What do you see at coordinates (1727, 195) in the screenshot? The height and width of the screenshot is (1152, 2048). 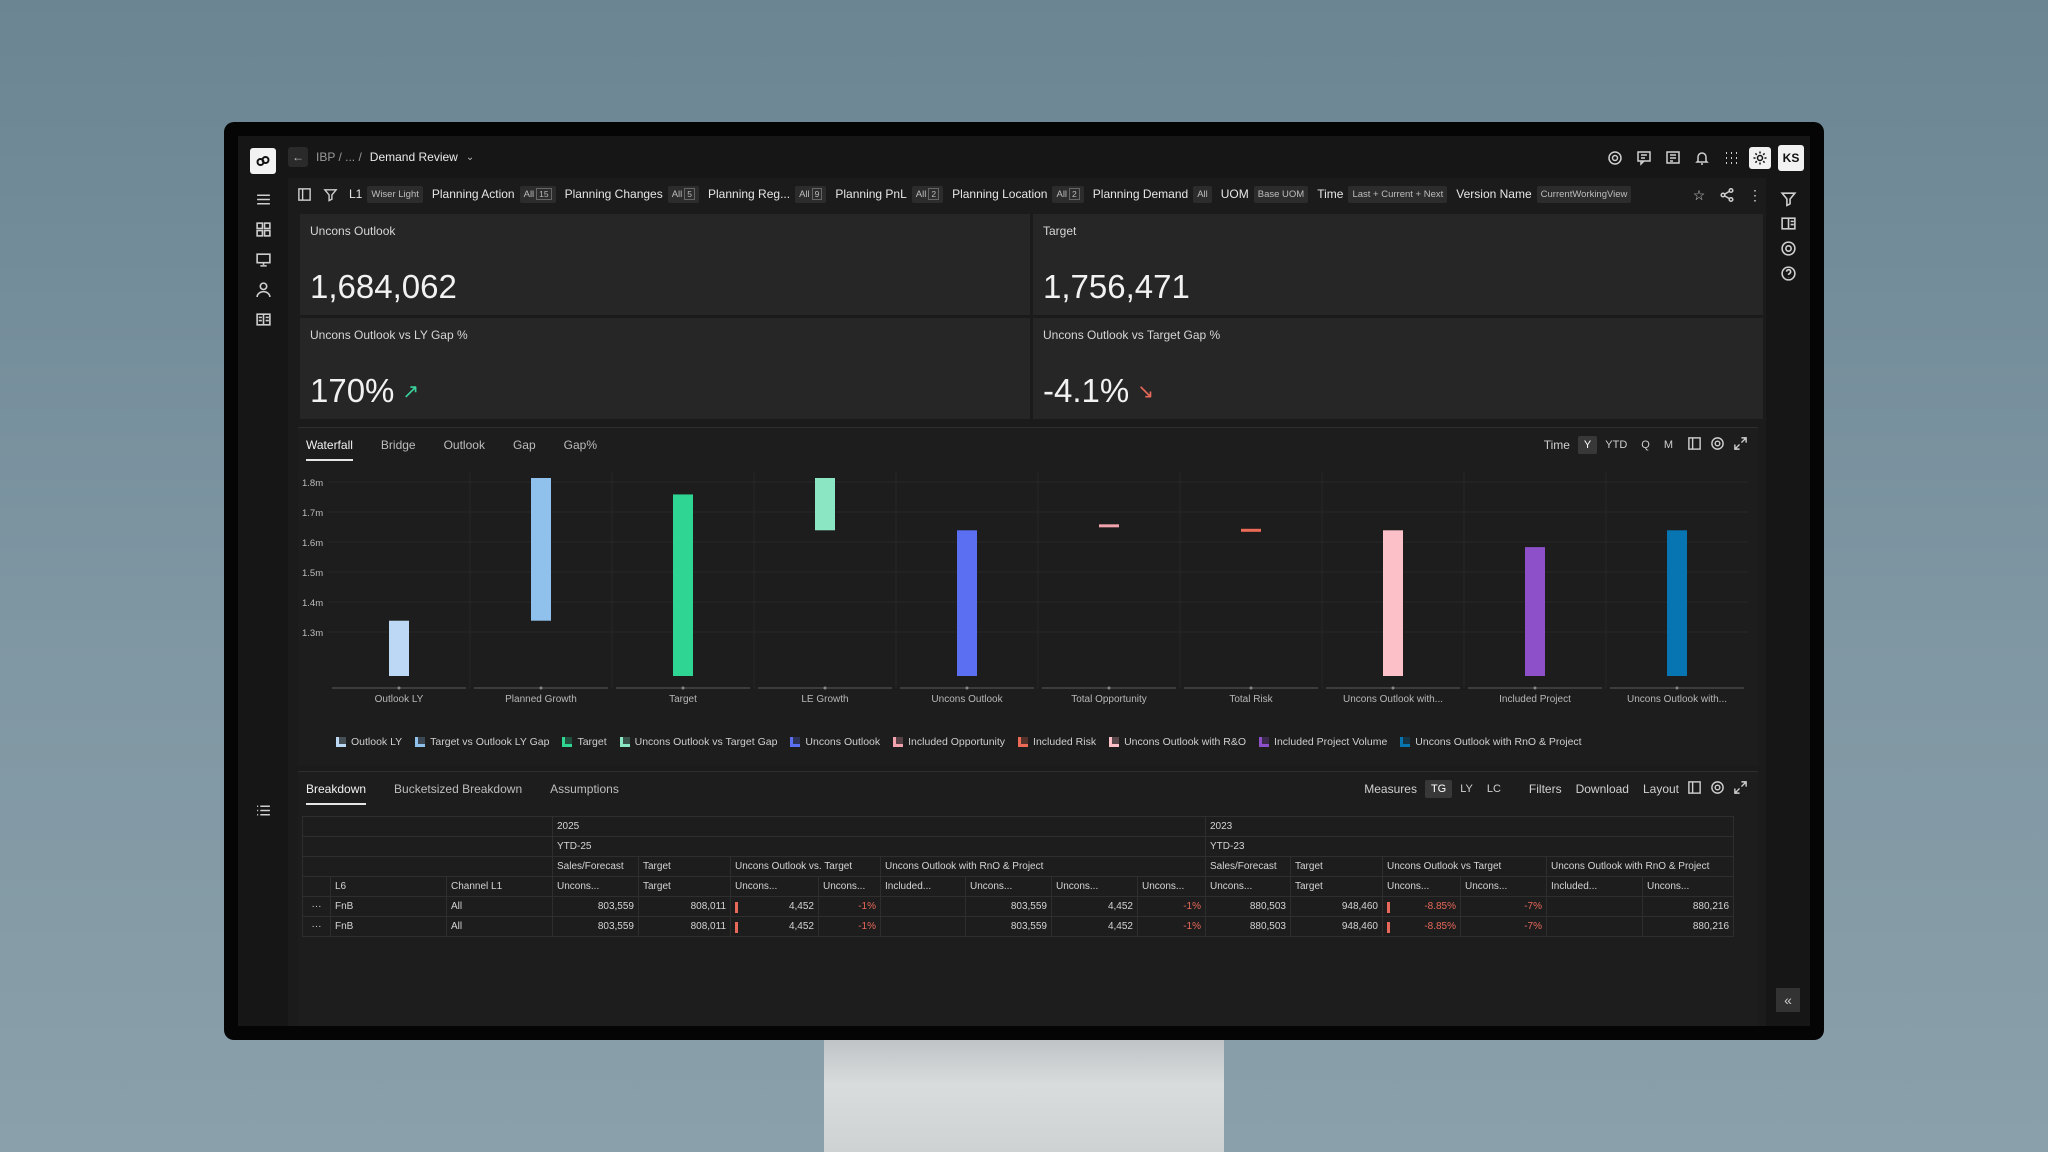 I see `share-icon` at bounding box center [1727, 195].